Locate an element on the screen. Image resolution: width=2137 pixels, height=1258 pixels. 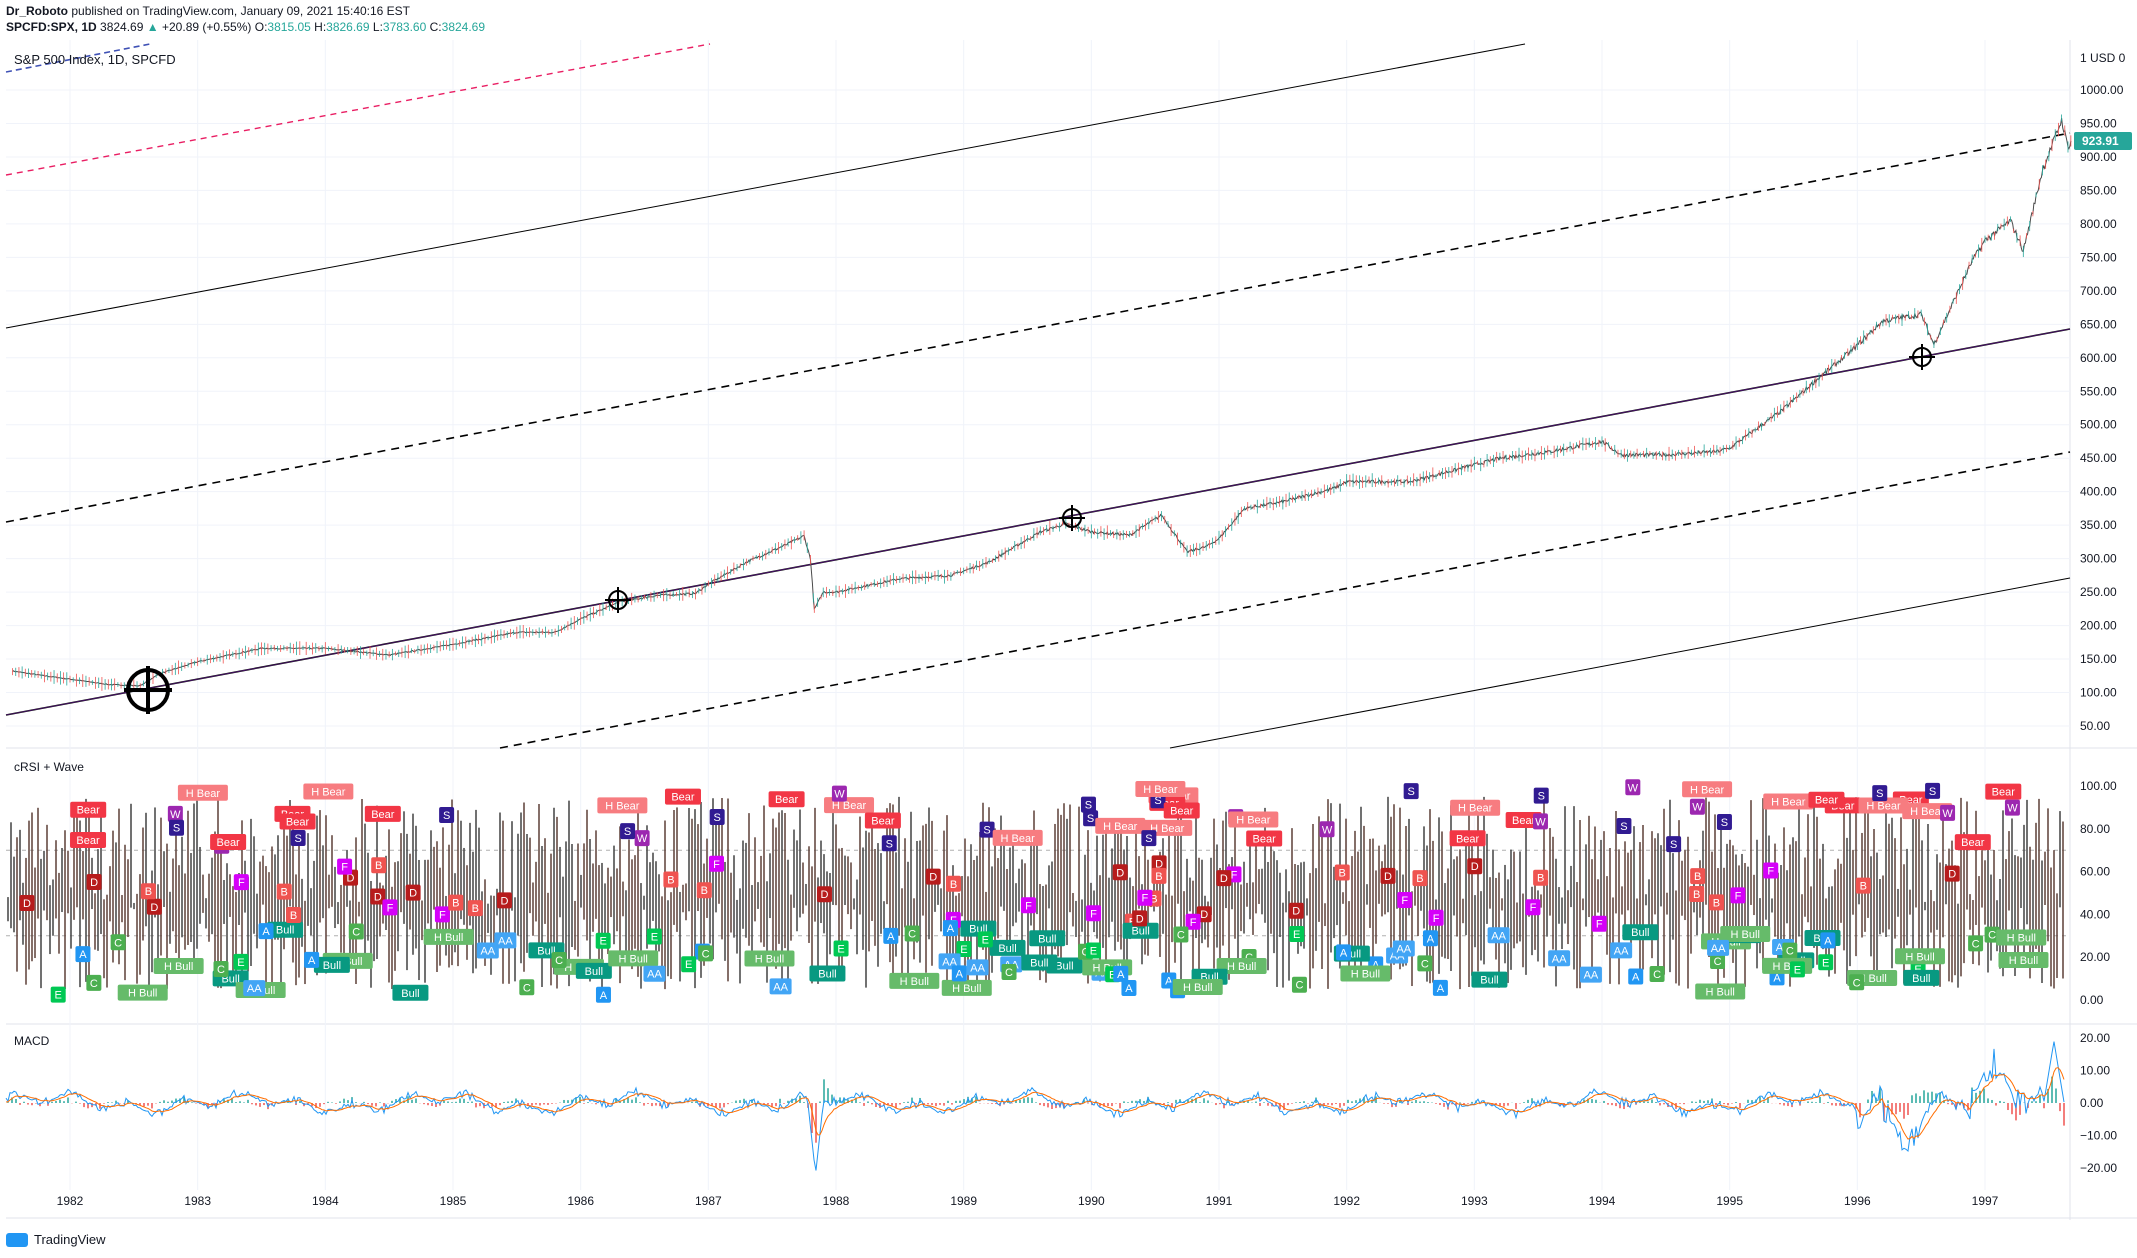
signal-tag-label: C is located at coordinates (1718, 962).